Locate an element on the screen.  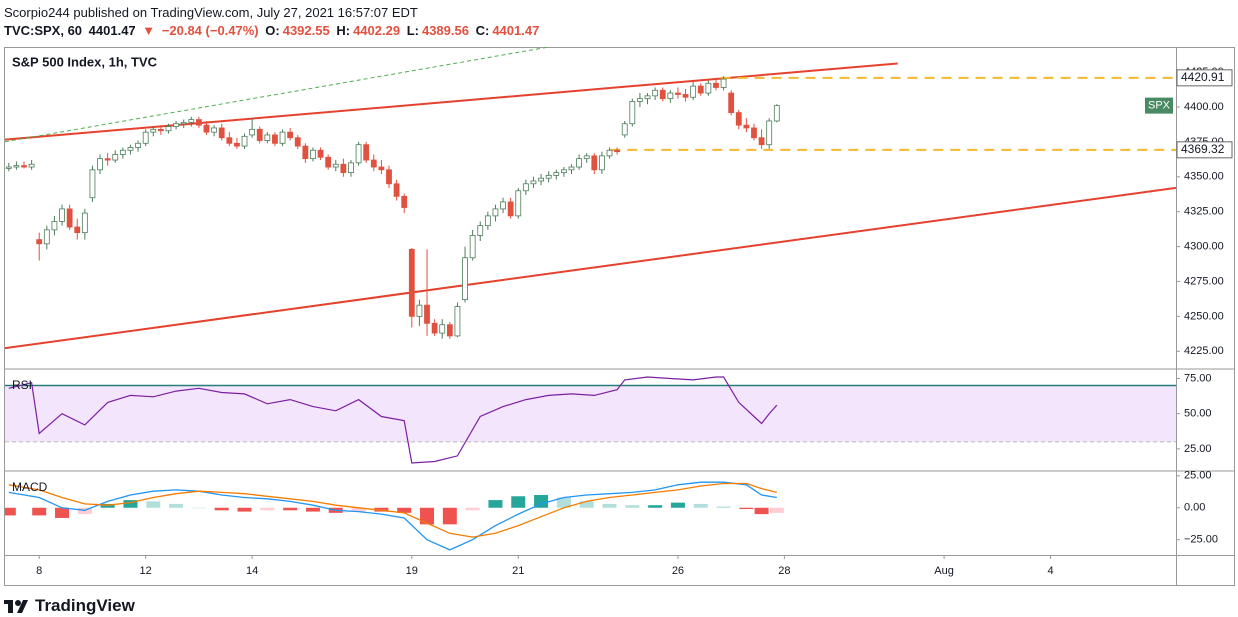
x-tick-label: 21 is located at coordinates (518, 571).